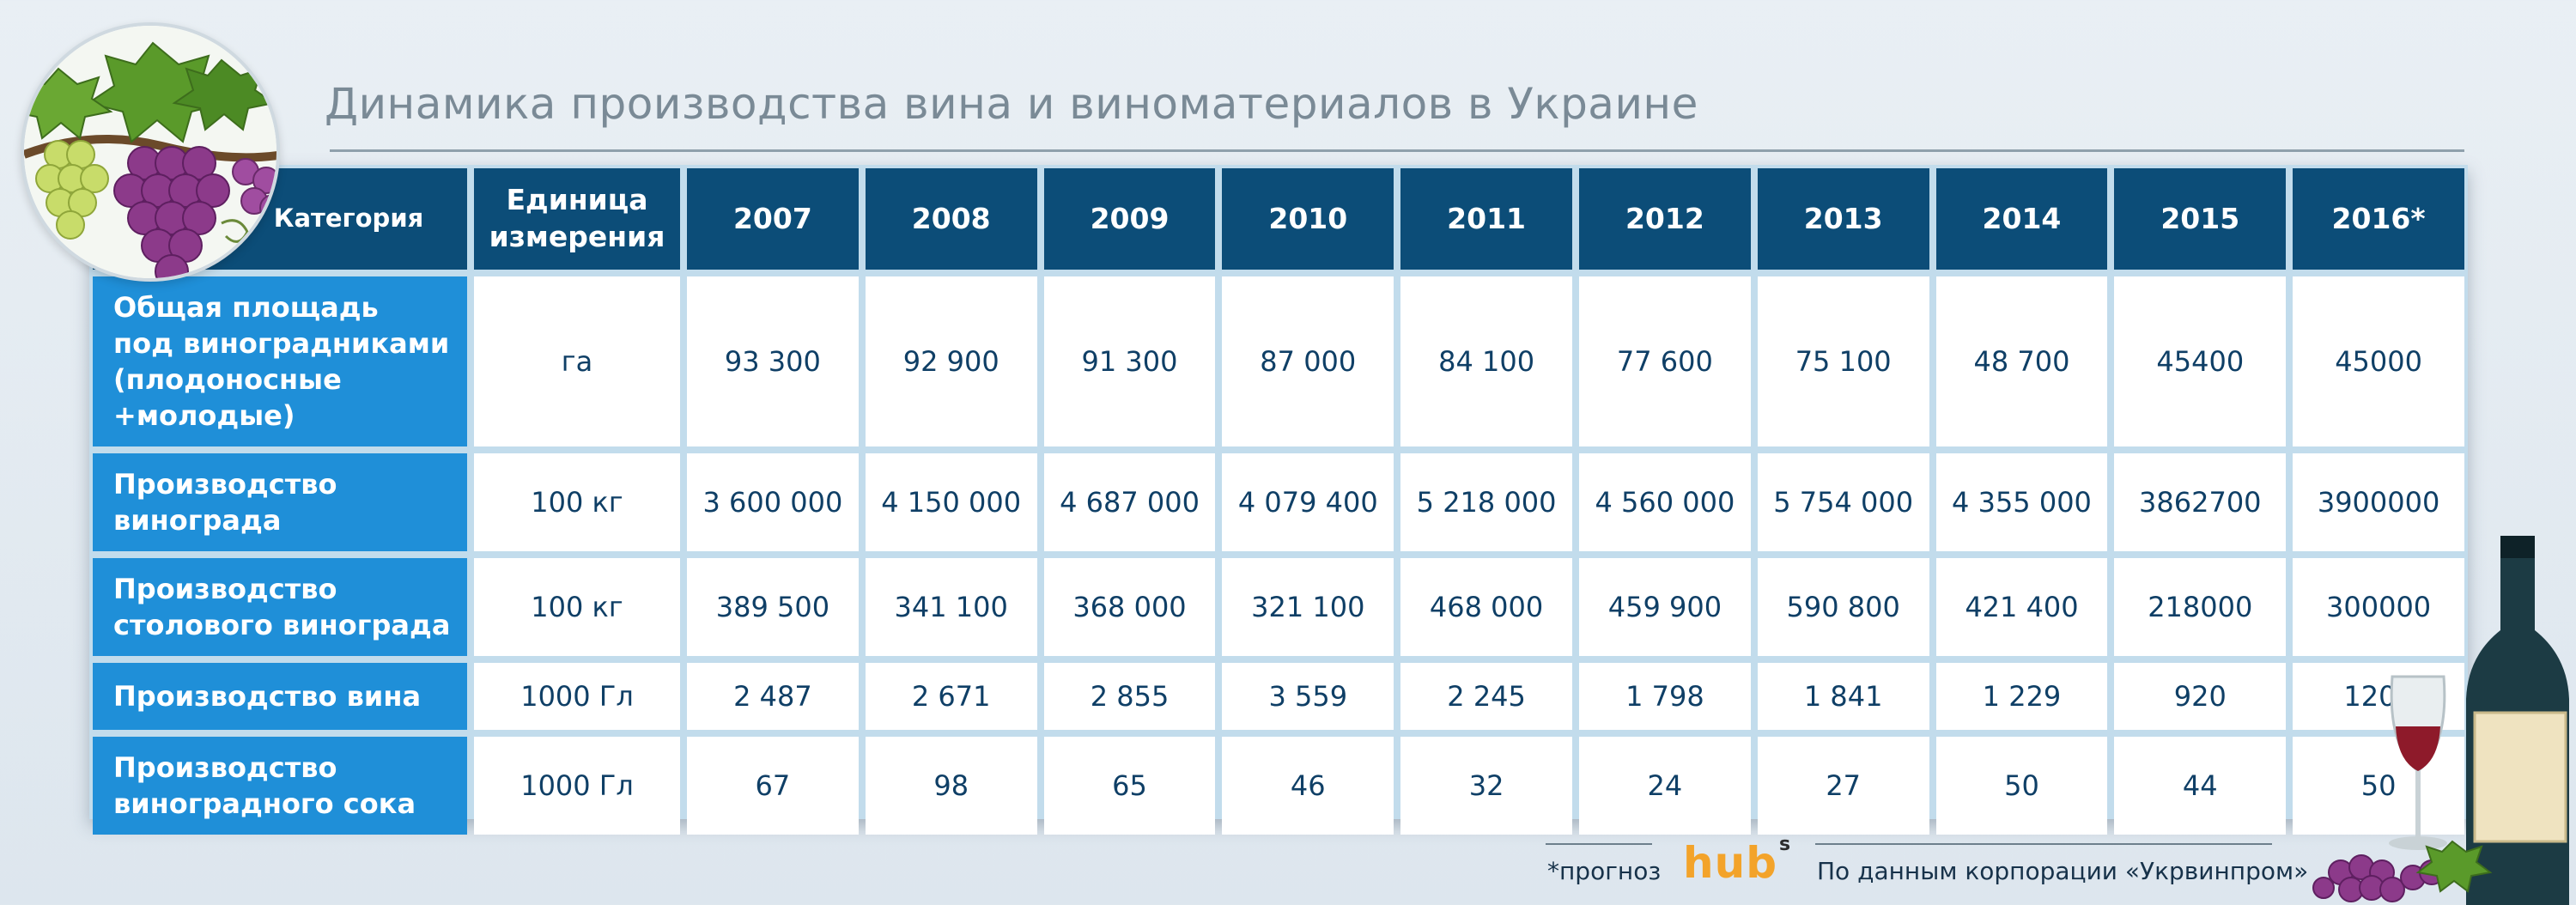 This screenshot has width=2576, height=905. Describe the element at coordinates (1843, 696) in the screenshot. I see `value-cell: 1 841` at that location.